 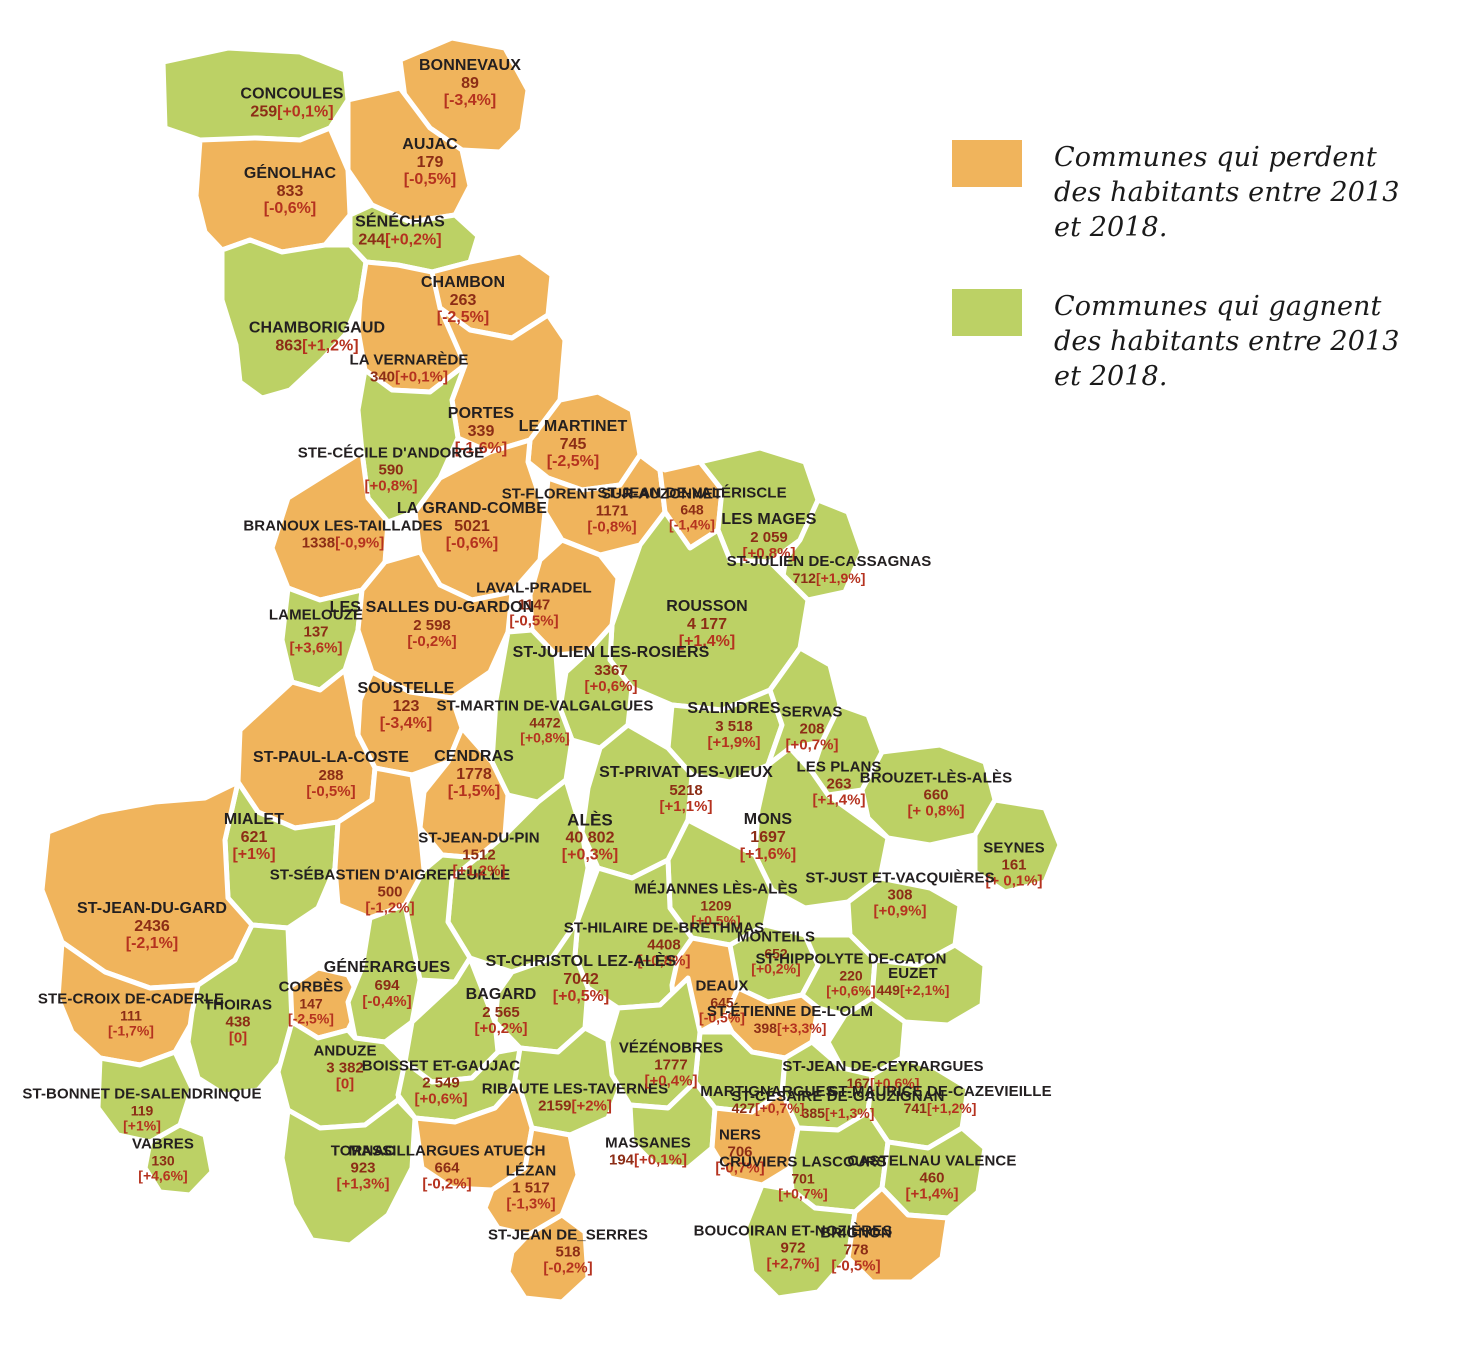 I want to click on legend-swatch-gaining, so click(x=987, y=313).